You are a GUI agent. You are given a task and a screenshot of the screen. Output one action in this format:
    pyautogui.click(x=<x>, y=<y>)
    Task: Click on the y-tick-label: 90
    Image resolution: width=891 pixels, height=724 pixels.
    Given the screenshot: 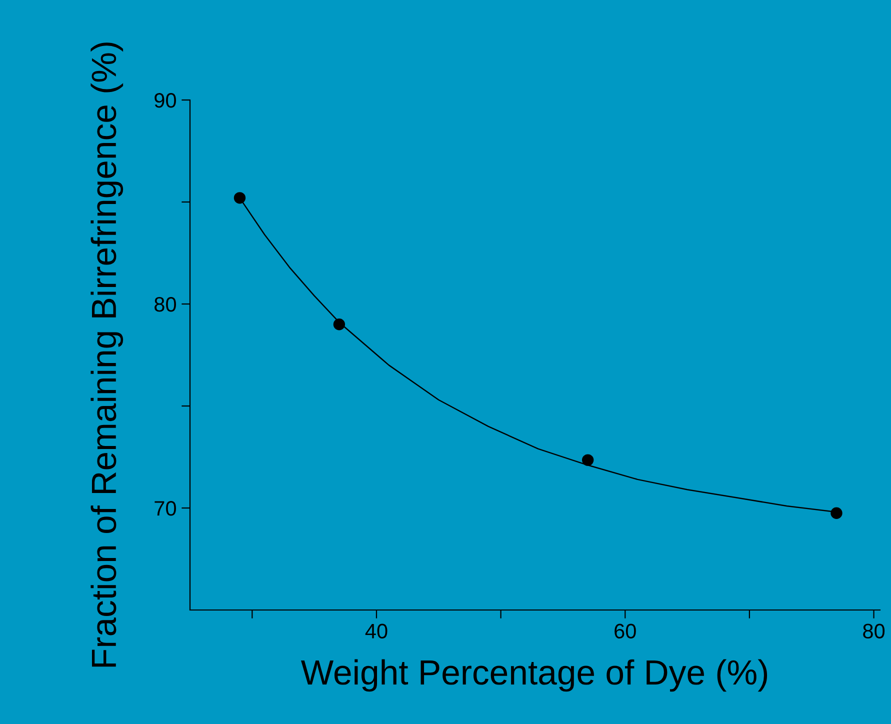 What is the action you would take?
    pyautogui.click(x=165, y=100)
    